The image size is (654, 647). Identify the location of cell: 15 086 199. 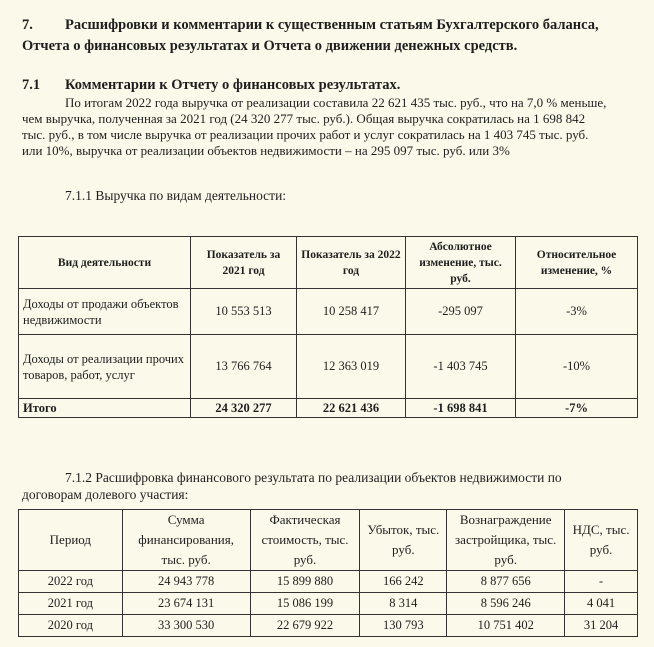
(305, 603).